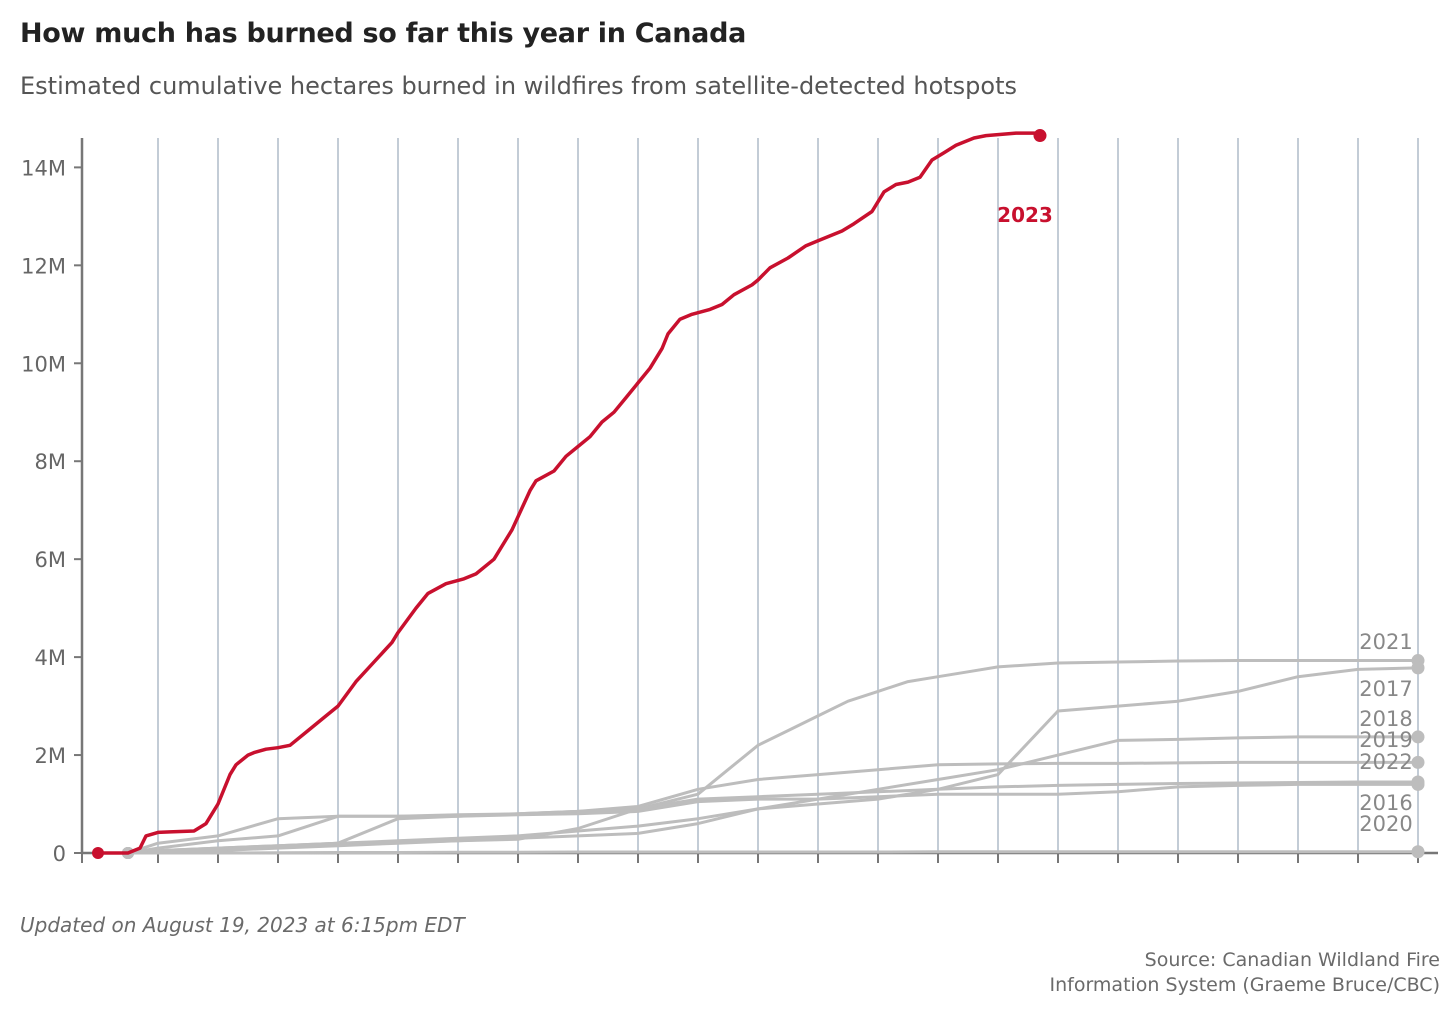 The width and height of the screenshot is (1456, 1010). Describe the element at coordinates (50, 658) in the screenshot. I see `y-tick-label: 4M` at that location.